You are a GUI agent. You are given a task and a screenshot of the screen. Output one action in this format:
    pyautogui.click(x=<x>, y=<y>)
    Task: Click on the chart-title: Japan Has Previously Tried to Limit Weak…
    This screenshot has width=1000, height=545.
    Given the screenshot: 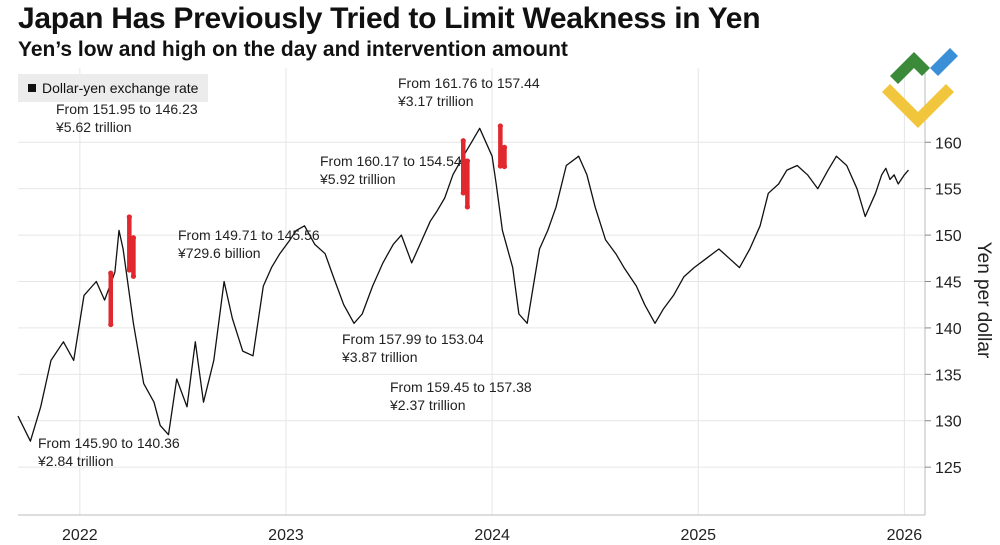 What is the action you would take?
    pyautogui.click(x=389, y=18)
    